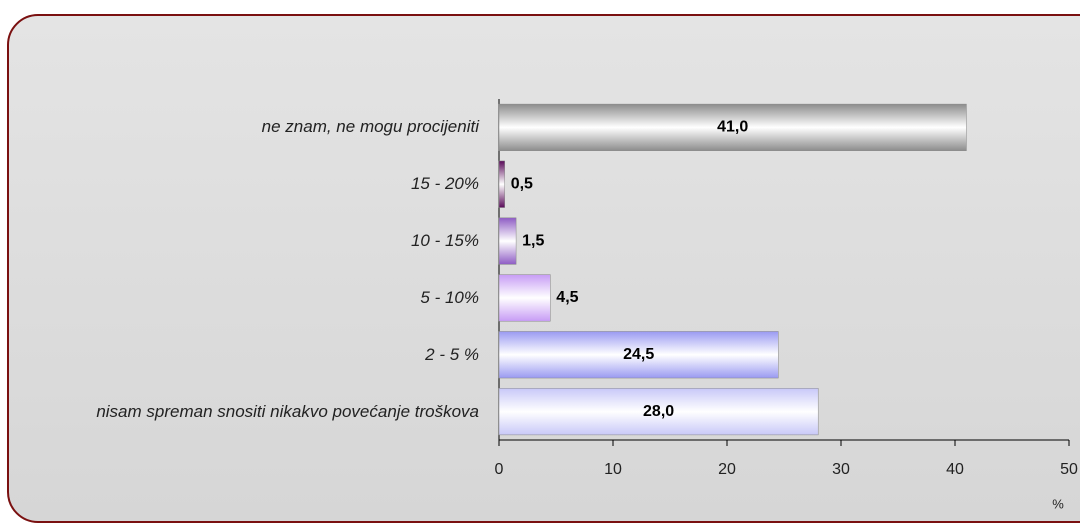 The width and height of the screenshot is (1080, 526). What do you see at coordinates (533, 240) in the screenshot?
I see `value-label: 1,5` at bounding box center [533, 240].